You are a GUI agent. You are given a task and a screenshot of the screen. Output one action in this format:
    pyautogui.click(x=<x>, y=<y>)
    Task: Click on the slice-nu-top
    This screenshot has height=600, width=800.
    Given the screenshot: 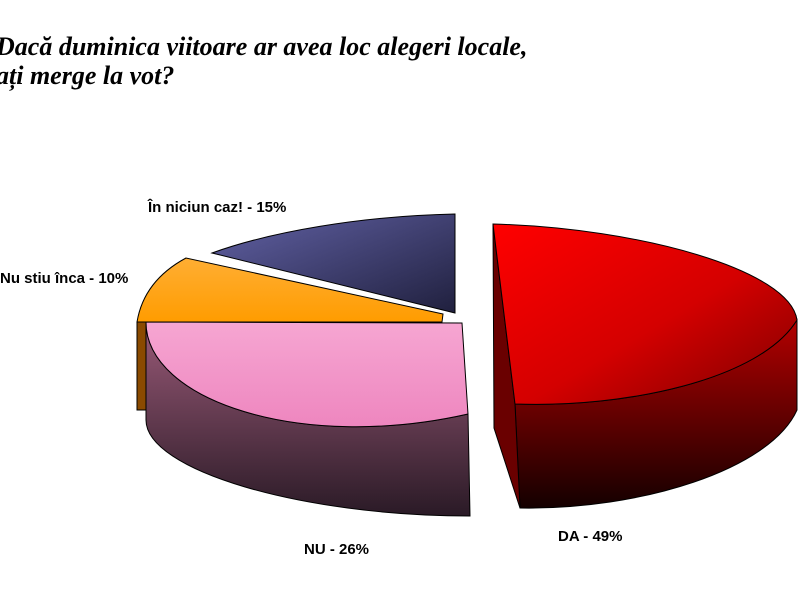 What is the action you would take?
    pyautogui.click(x=307, y=374)
    